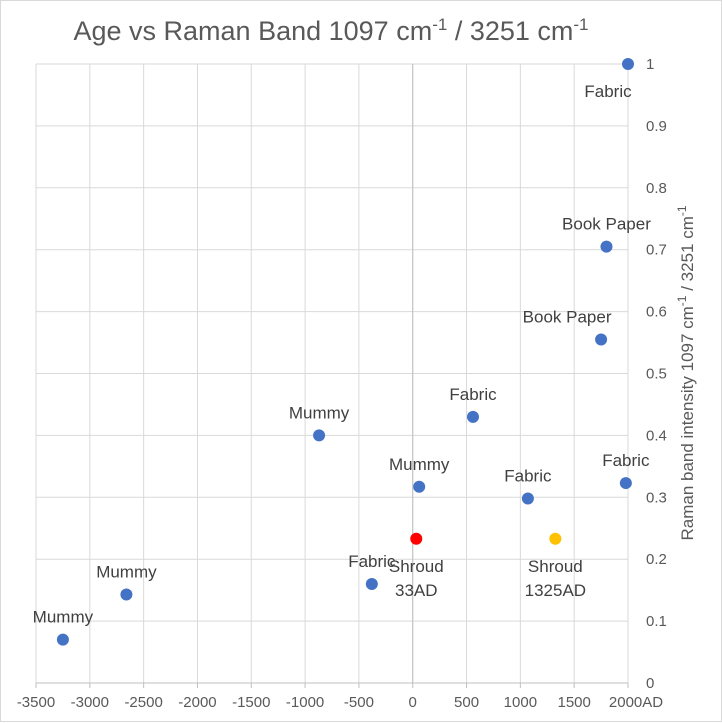 The height and width of the screenshot is (723, 722). What do you see at coordinates (251, 702) in the screenshot?
I see `x-tick-label: -1500` at bounding box center [251, 702].